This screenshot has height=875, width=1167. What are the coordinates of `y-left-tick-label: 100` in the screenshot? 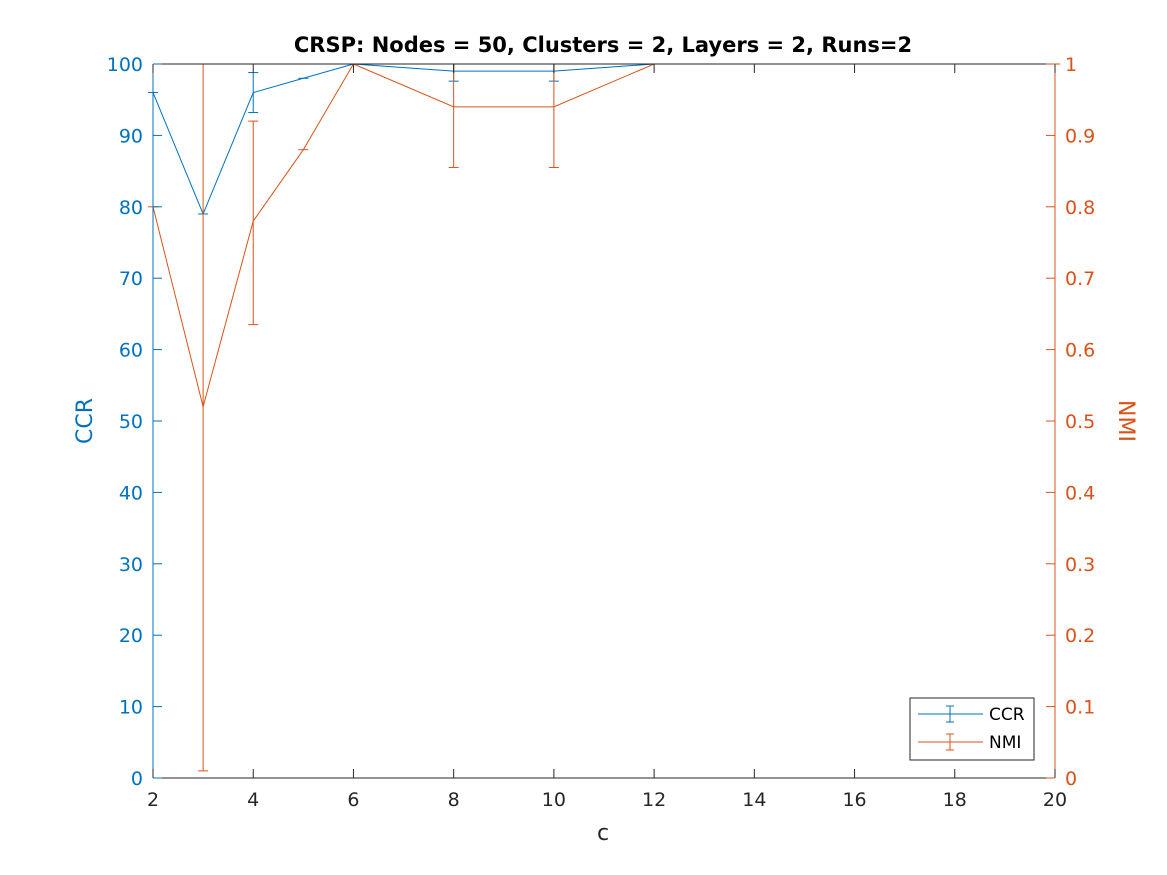 It's located at (125, 65).